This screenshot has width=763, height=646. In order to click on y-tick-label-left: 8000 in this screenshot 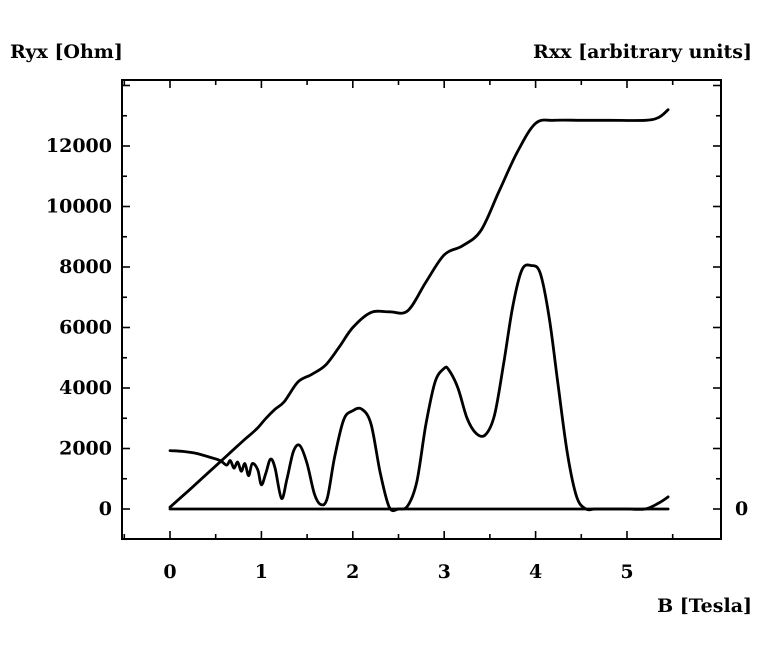, I will do `click(85, 267)`.